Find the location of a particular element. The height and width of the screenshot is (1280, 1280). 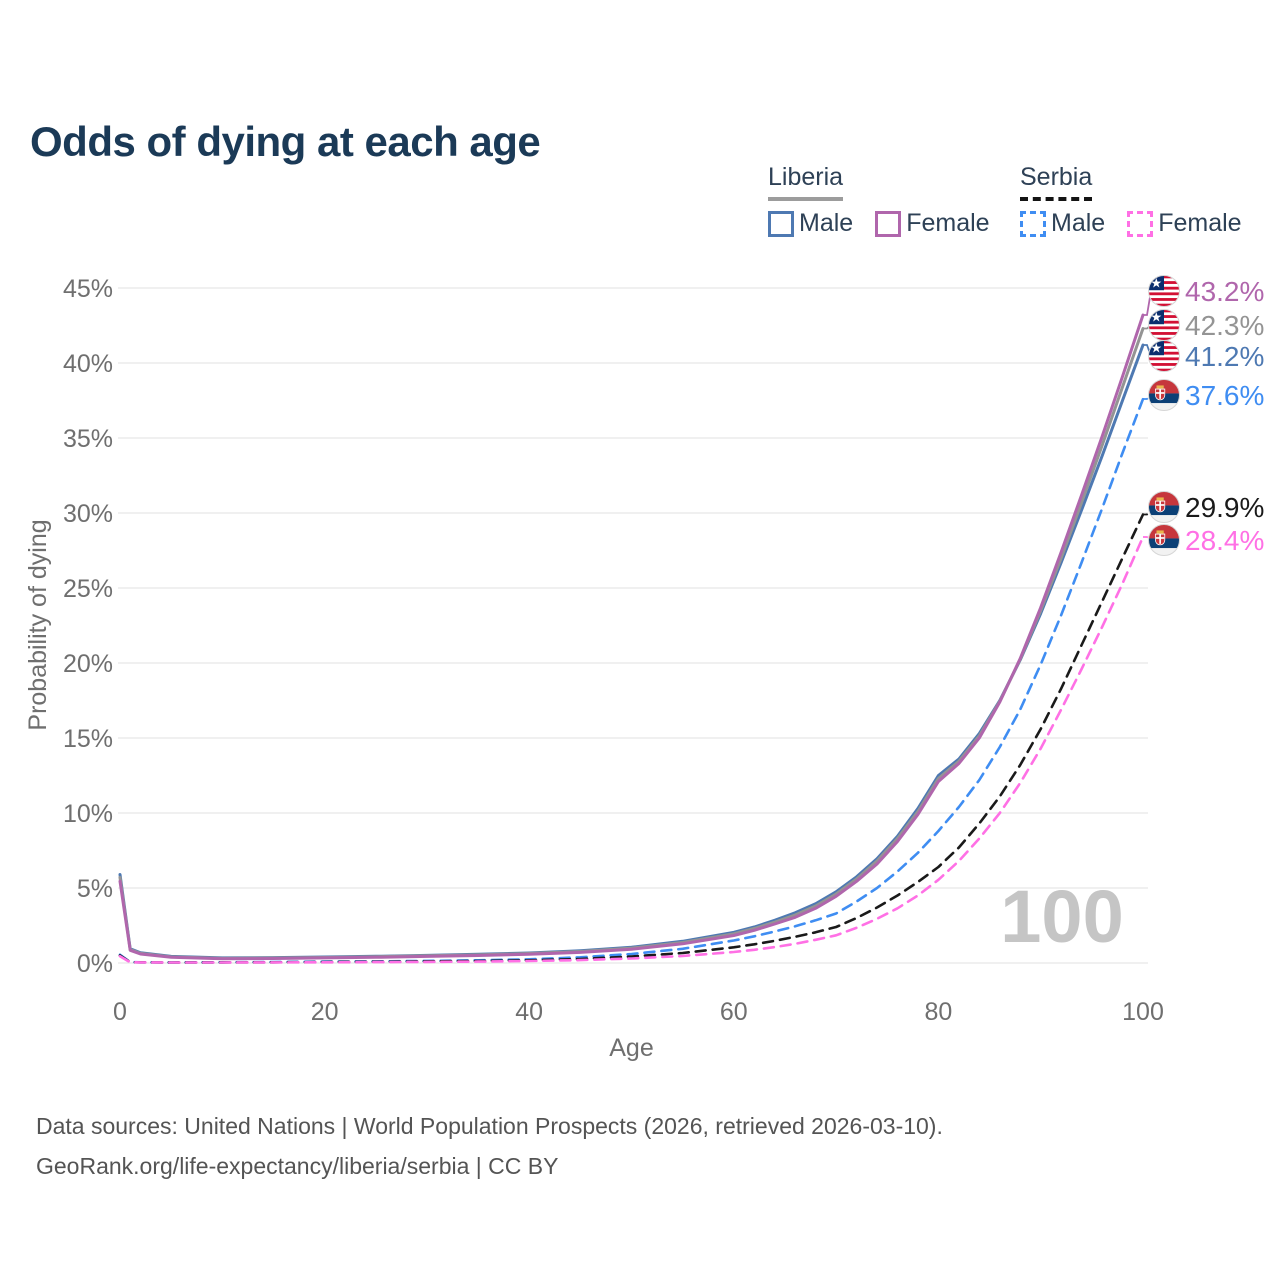

x-axis-title: Age is located at coordinates (631, 1048).